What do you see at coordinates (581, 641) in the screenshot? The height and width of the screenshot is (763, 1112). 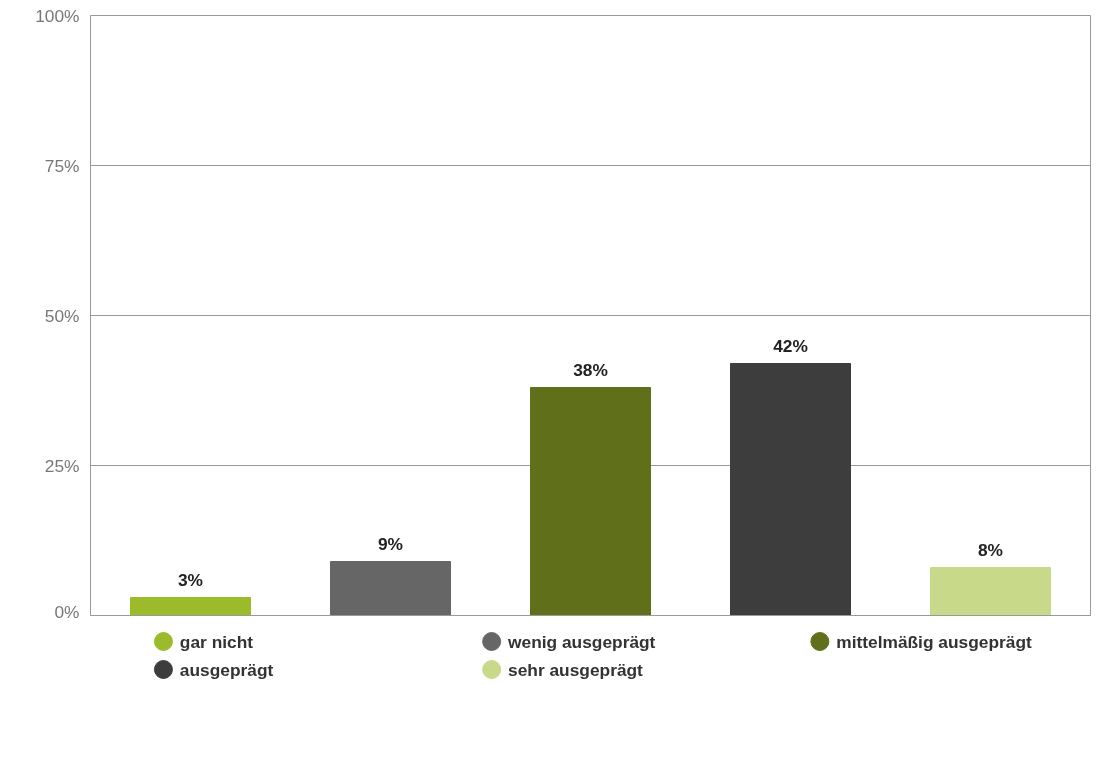 I see `legend-label: wenig ausgeprägt` at bounding box center [581, 641].